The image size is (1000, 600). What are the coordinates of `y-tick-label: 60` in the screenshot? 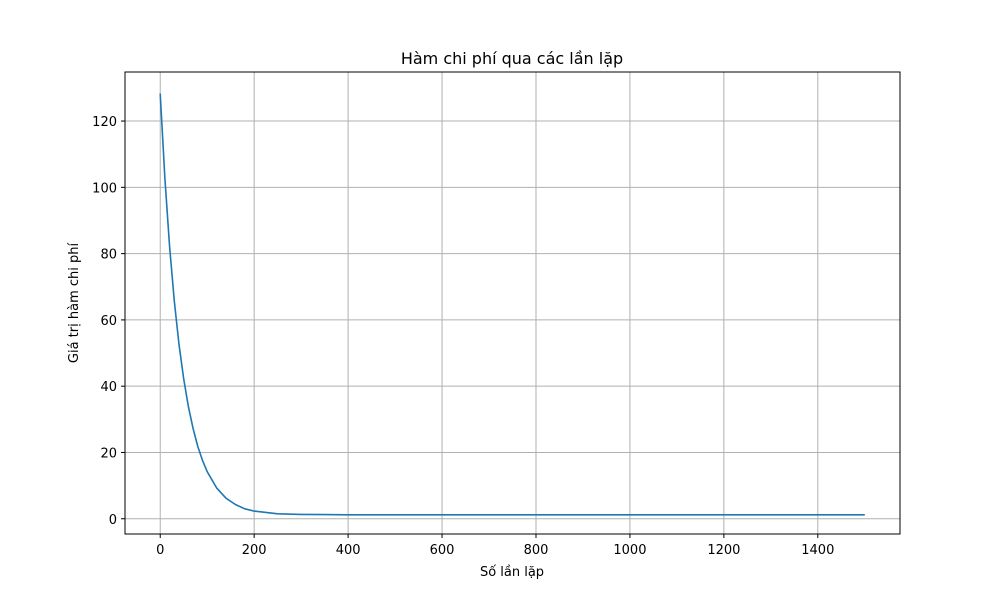 It's located at (108, 321).